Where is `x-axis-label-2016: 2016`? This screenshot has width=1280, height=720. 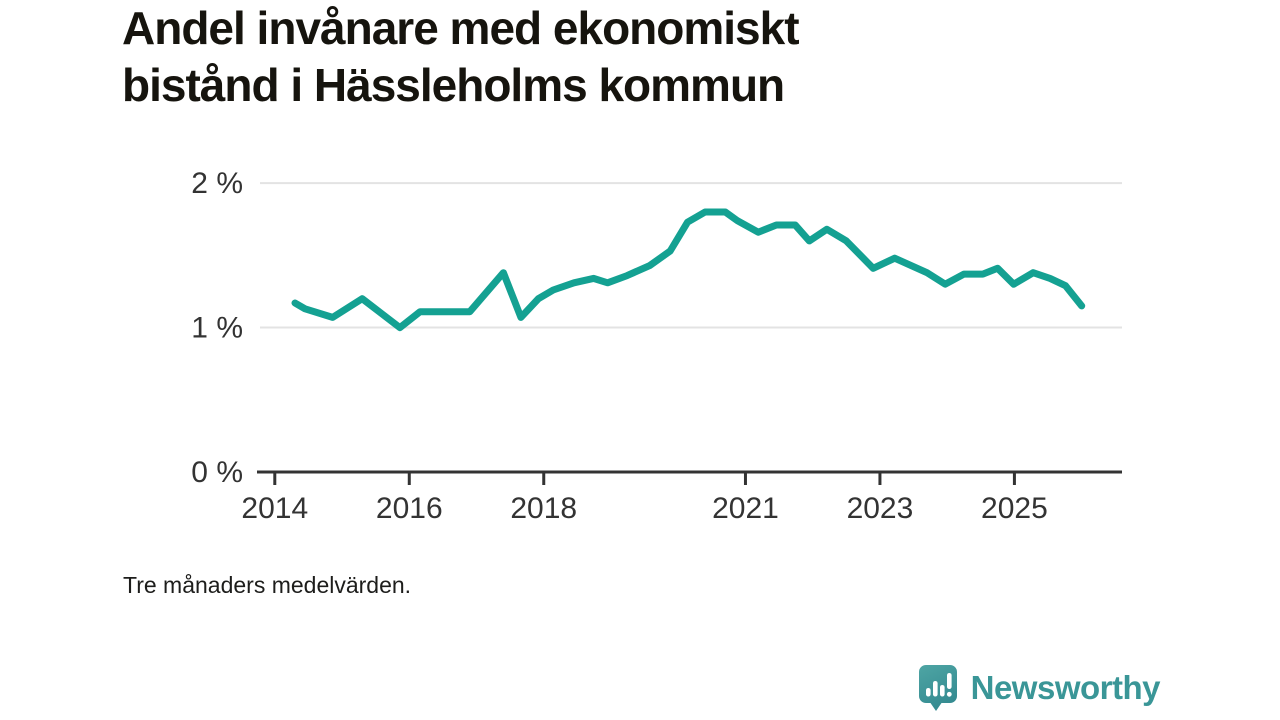 x-axis-label-2016: 2016 is located at coordinates (409, 508).